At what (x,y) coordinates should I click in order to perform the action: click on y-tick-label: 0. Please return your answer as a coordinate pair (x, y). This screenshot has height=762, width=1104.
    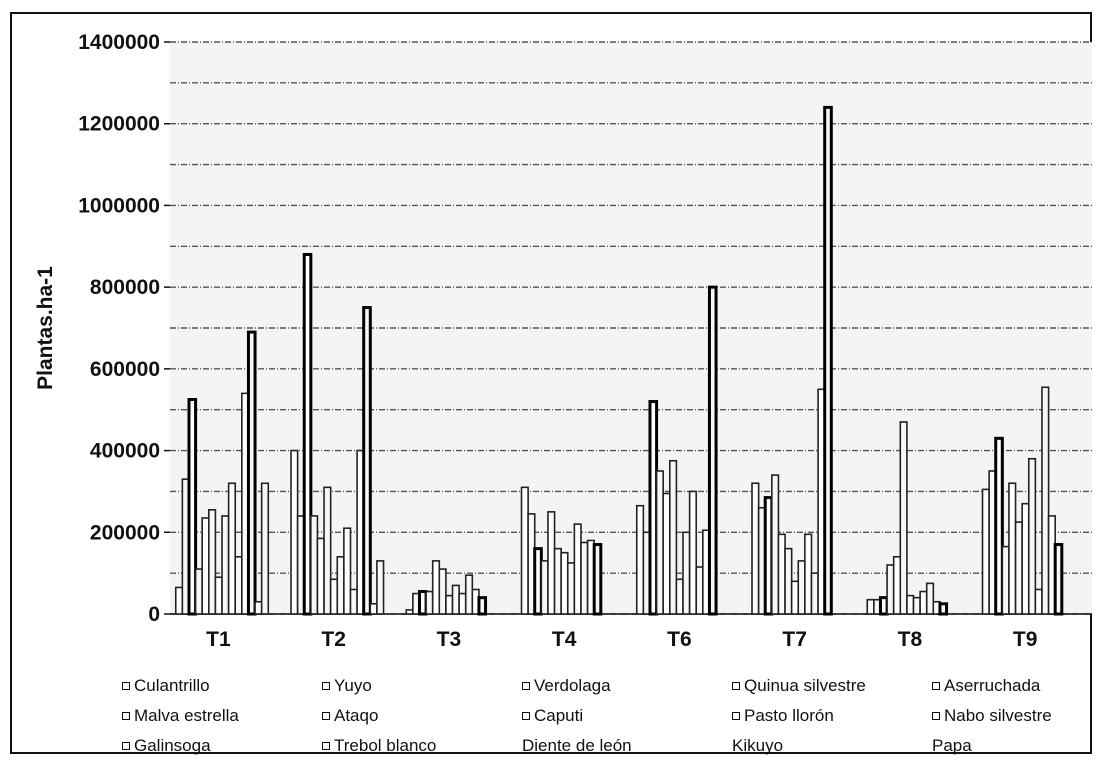
    Looking at the image, I should click on (154, 614).